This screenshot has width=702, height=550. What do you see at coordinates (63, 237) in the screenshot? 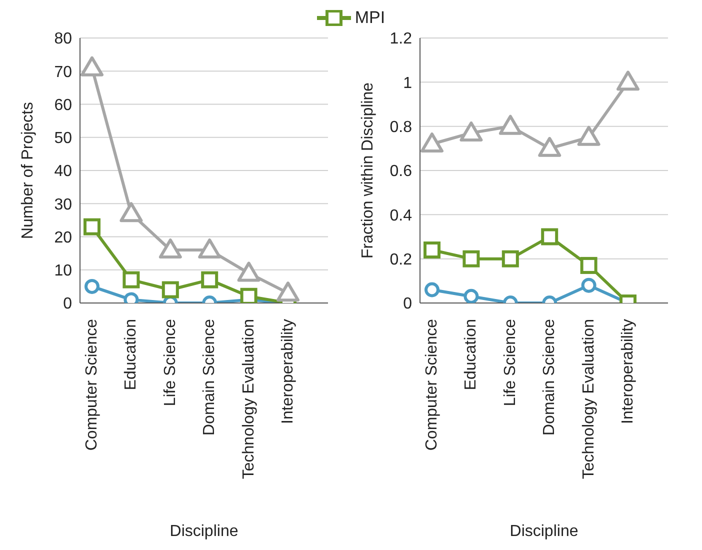
I see `y-tick-label: 20` at bounding box center [63, 237].